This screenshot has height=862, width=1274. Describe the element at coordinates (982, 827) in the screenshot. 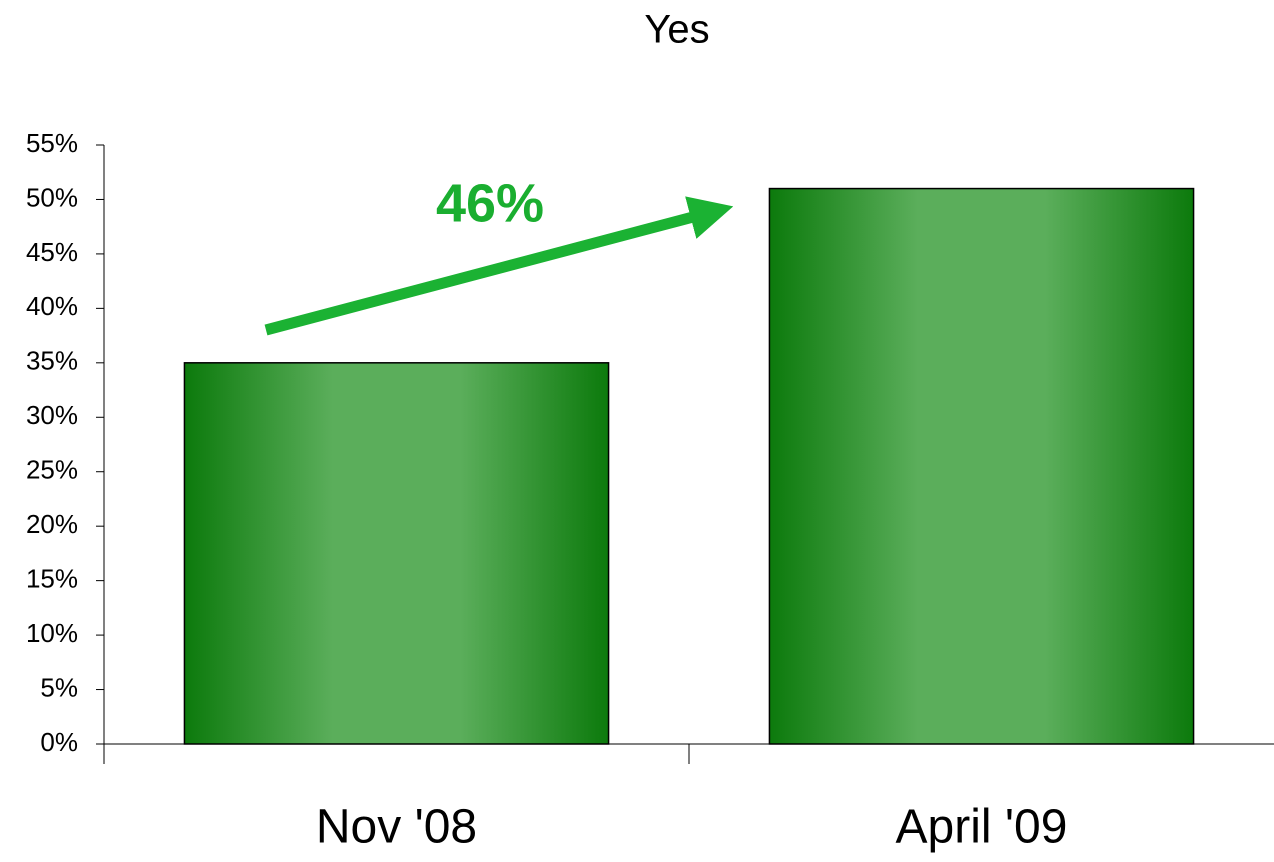

I see `x-tick-label: April '09` at that location.